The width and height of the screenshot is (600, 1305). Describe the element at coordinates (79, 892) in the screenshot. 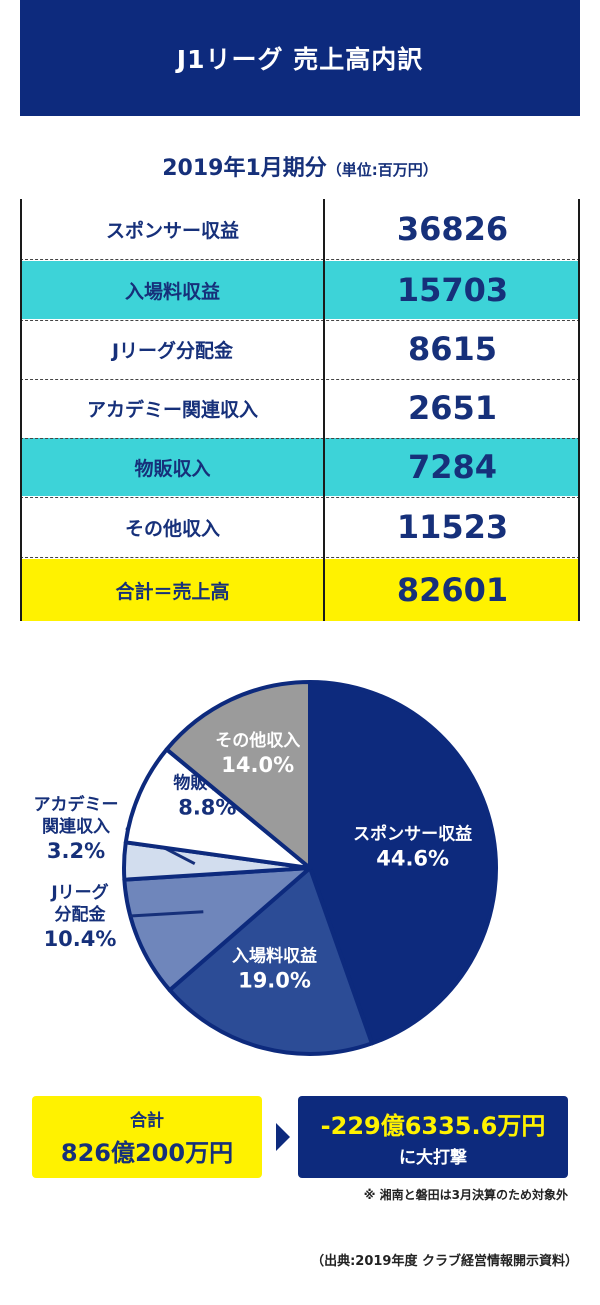

I see `slice-name-label: Jリーグ` at that location.